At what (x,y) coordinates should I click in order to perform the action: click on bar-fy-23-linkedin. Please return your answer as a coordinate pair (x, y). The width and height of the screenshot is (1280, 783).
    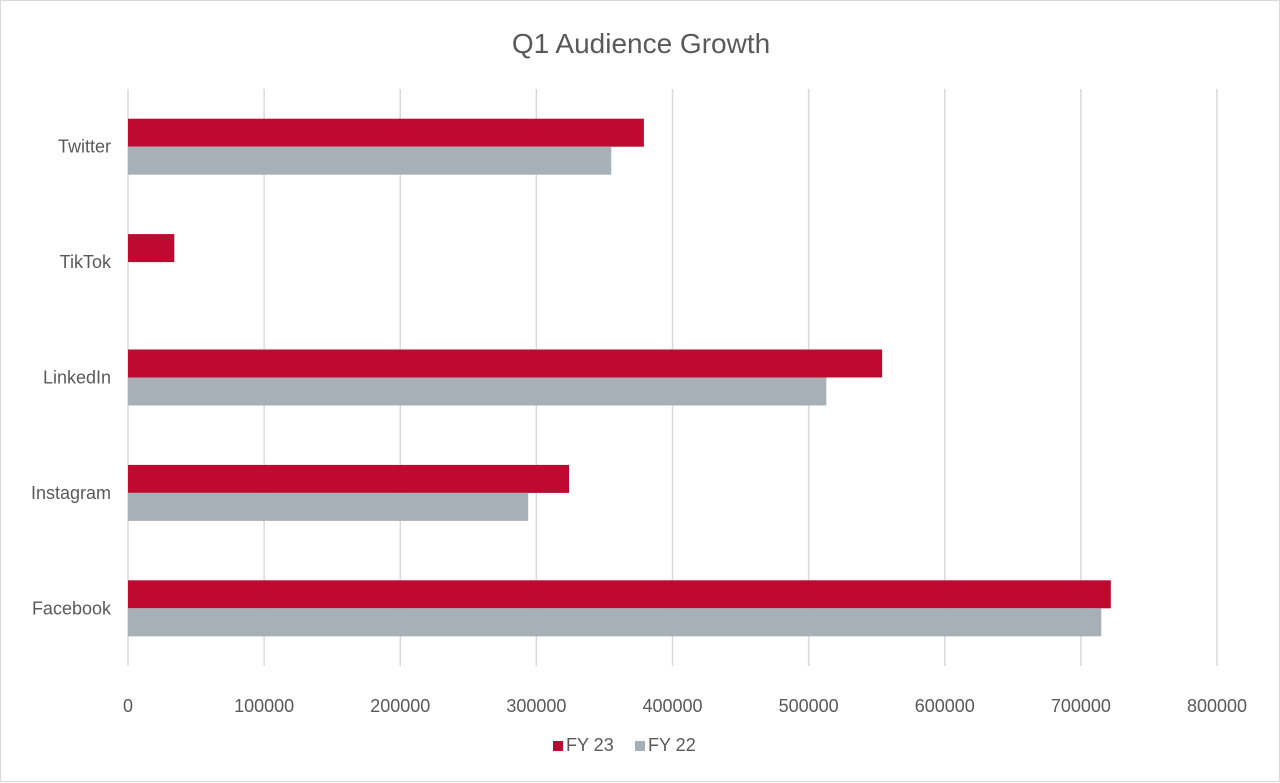
    Looking at the image, I should click on (505, 363).